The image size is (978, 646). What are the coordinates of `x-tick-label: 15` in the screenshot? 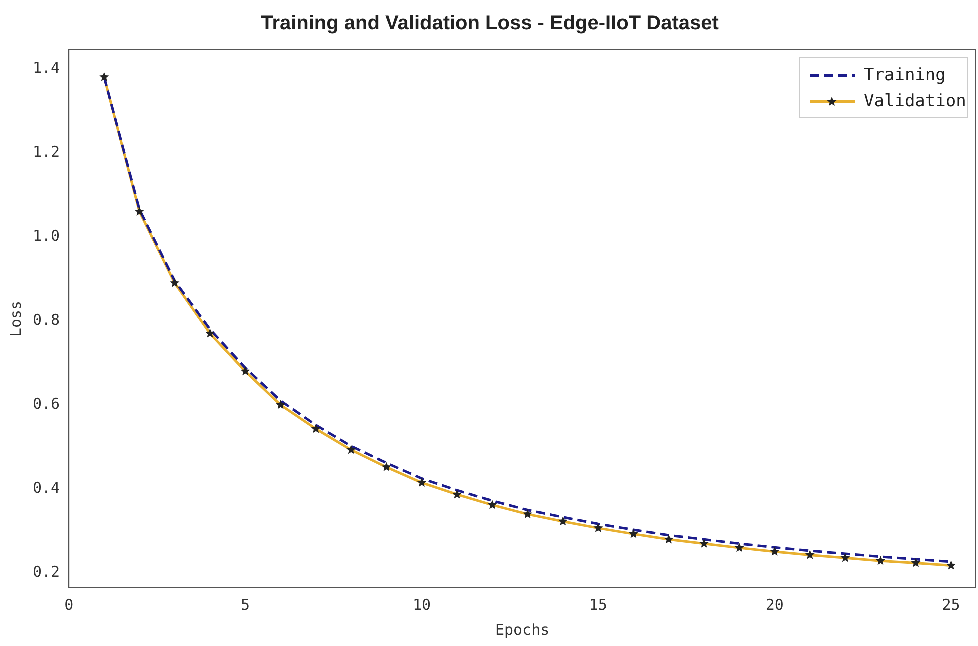 It's located at (598, 605).